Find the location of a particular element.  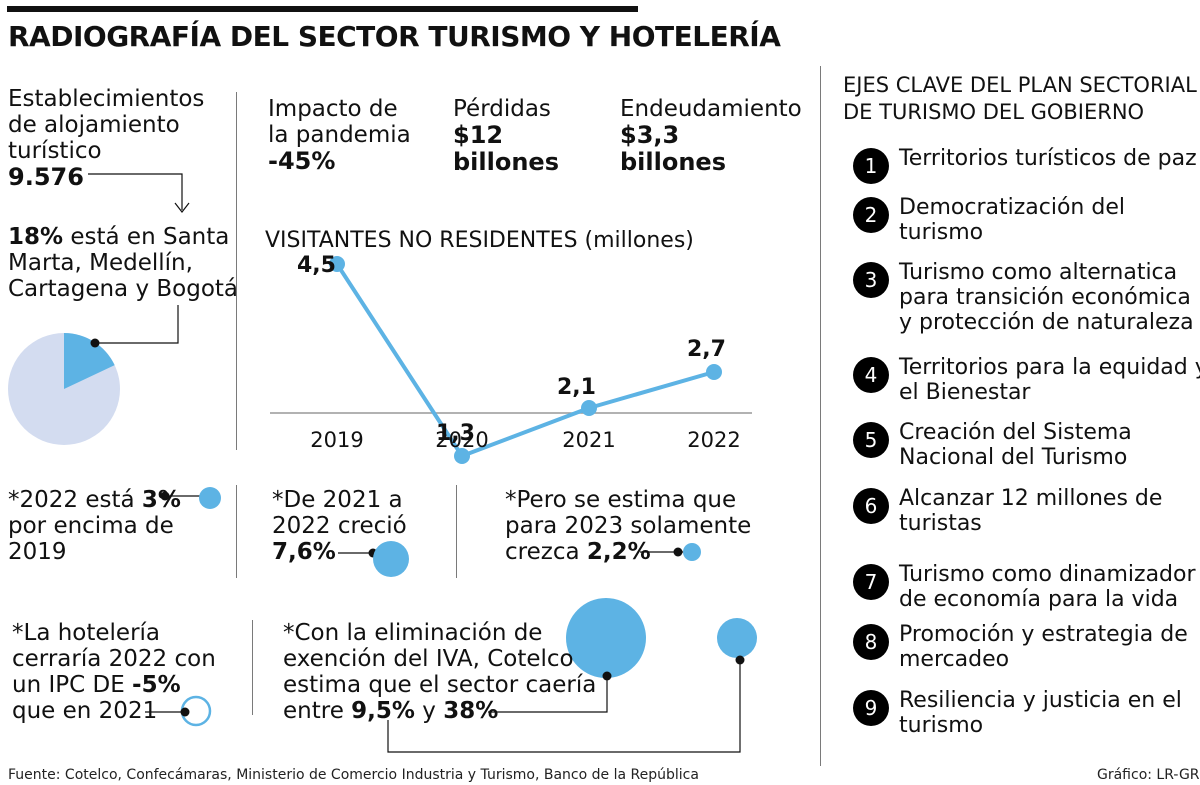

eje-text: Promoción y estrategia de mercadeo is located at coordinates (1043, 647).